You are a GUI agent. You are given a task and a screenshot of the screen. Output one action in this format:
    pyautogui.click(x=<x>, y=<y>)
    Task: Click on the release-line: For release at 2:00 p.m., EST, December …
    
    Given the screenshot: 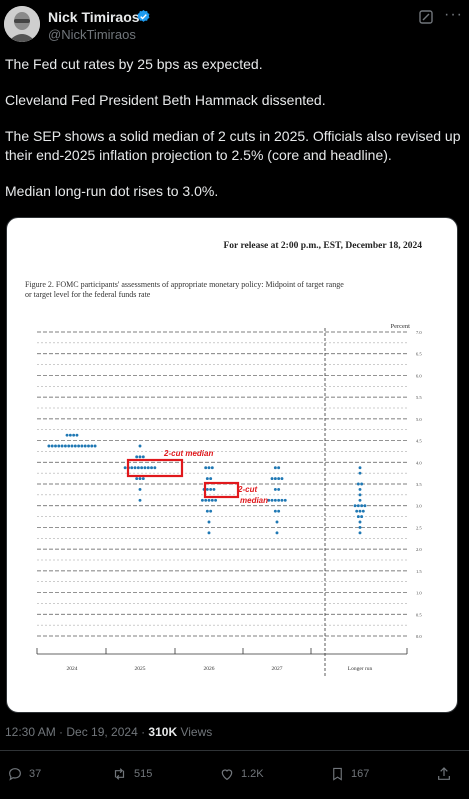 What is the action you would take?
    pyautogui.click(x=323, y=246)
    